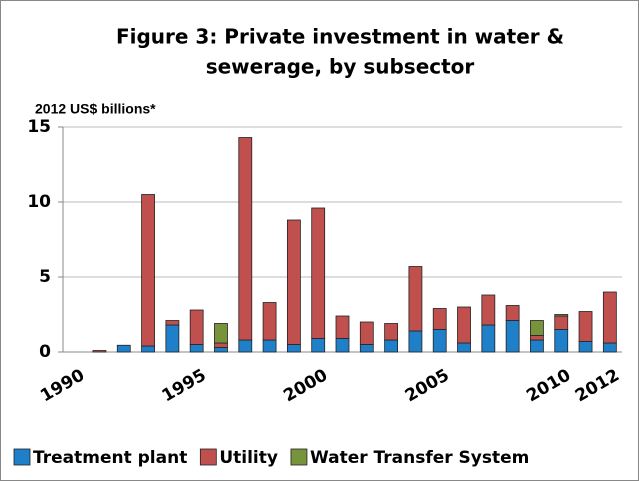 The width and height of the screenshot is (639, 481). Describe the element at coordinates (340, 37) in the screenshot. I see `chart-title: Figure 3: Private investment in water &` at that location.